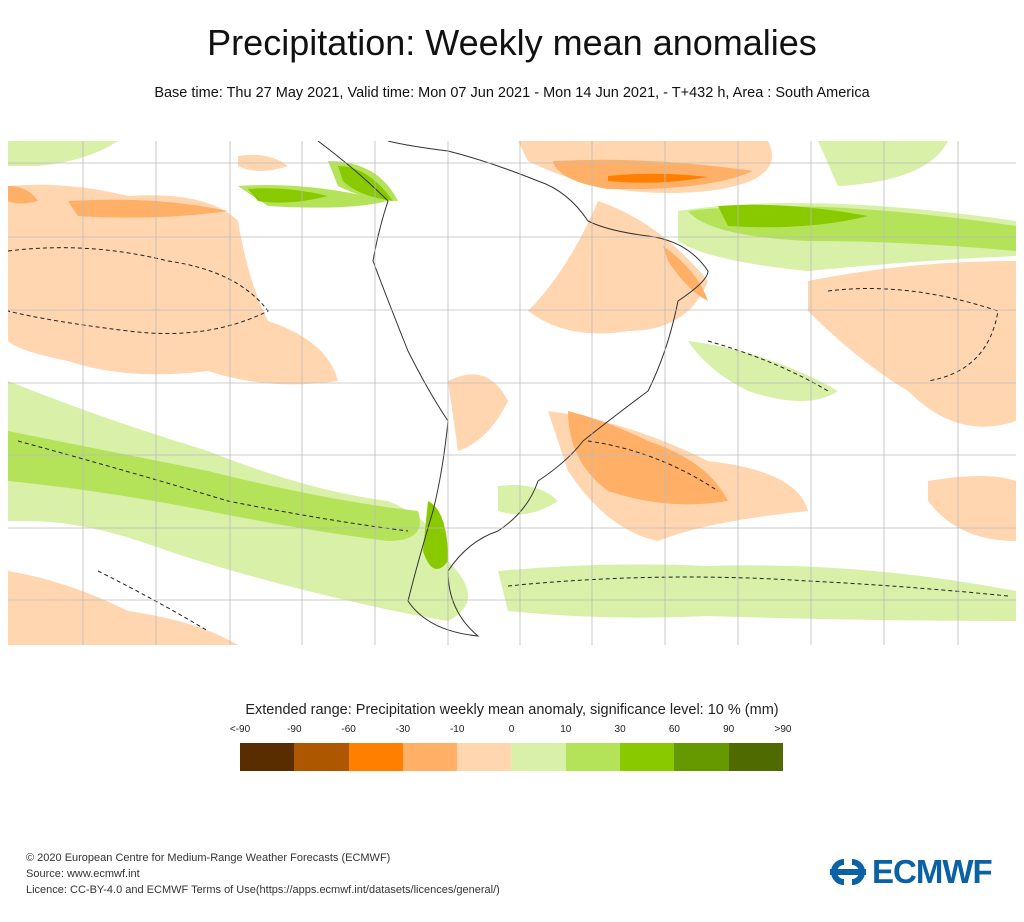 Image resolution: width=1024 pixels, height=922 pixels. I want to click on page-title: Precipitation: Weekly mean anomalies, so click(512, 42).